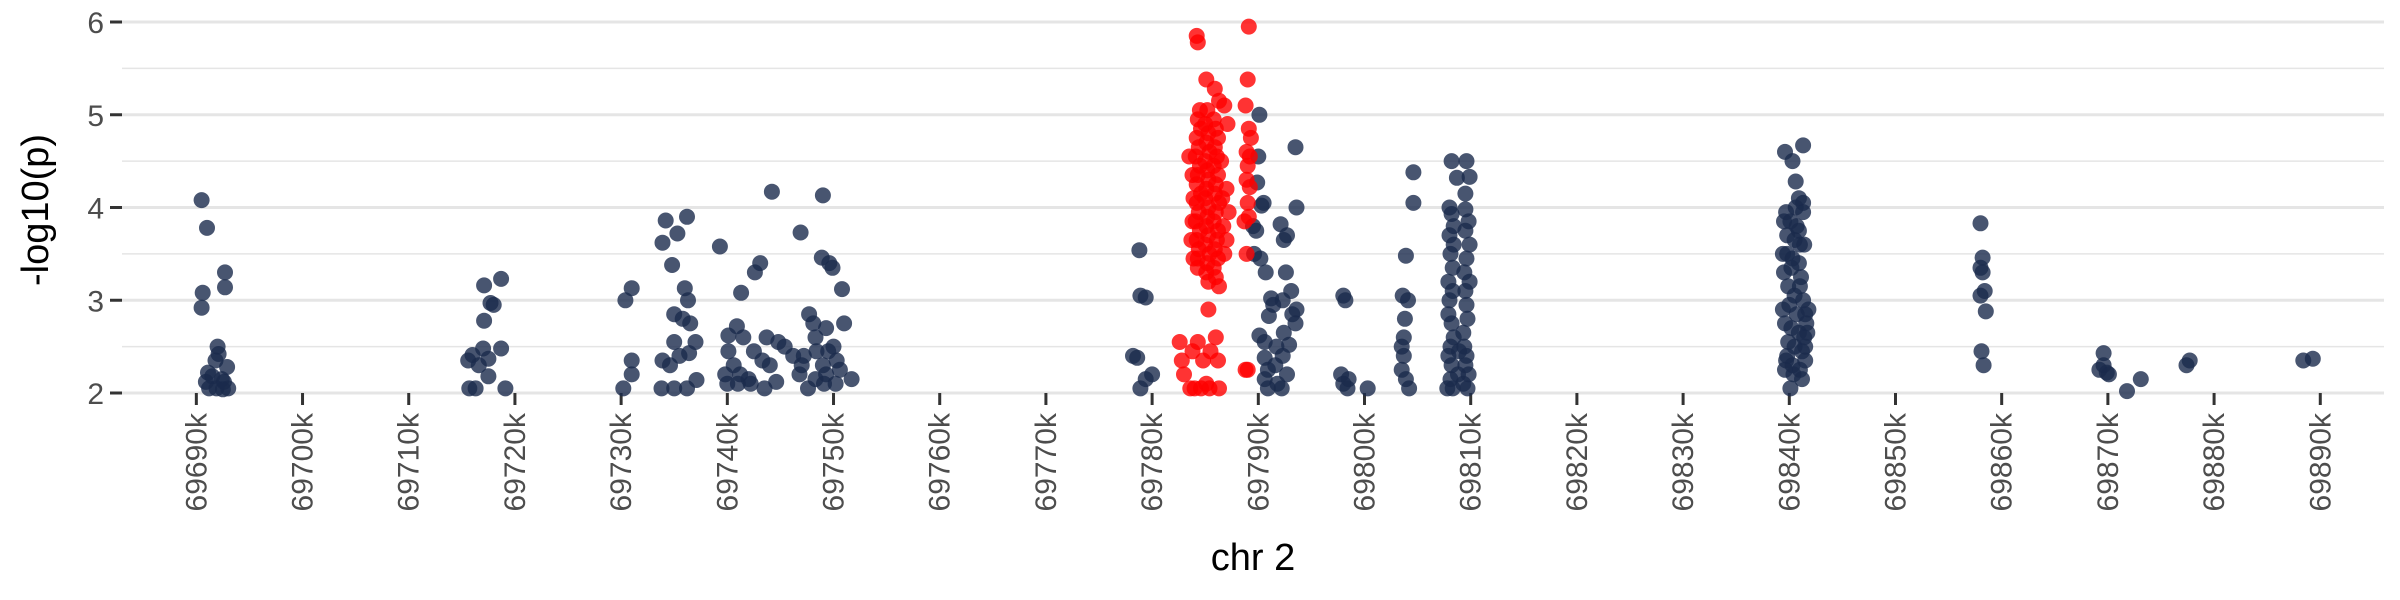  What do you see at coordinates (1683, 461) in the screenshot?
I see `x-tick-label: 69830k` at bounding box center [1683, 461].